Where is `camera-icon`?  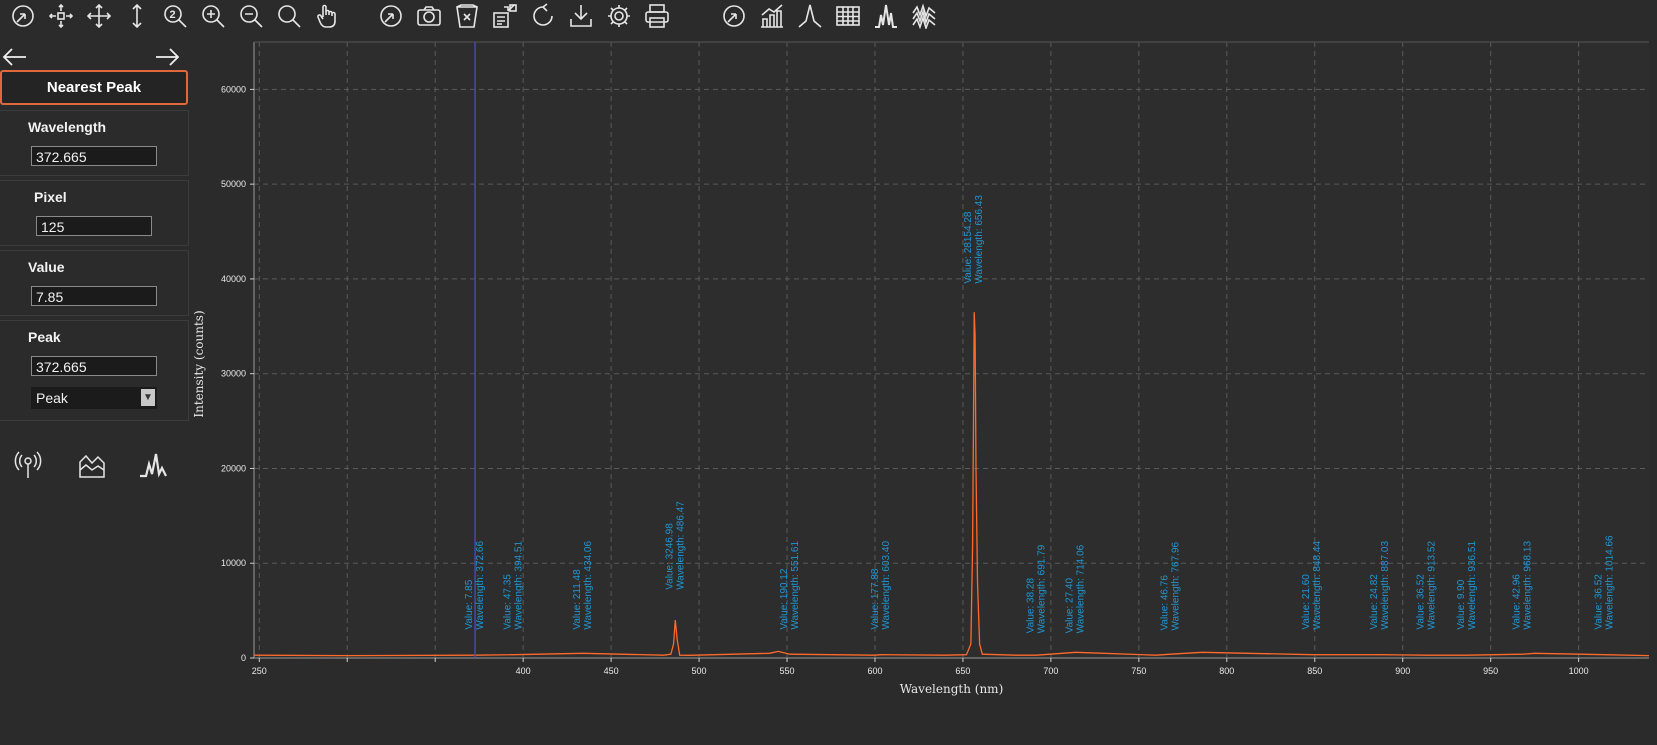 camera-icon is located at coordinates (429, 16).